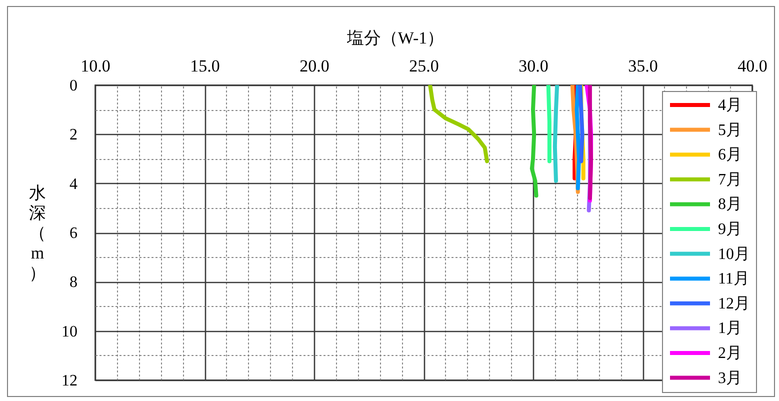  Describe the element at coordinates (734, 279) in the screenshot. I see `legend-label: 11月` at that location.